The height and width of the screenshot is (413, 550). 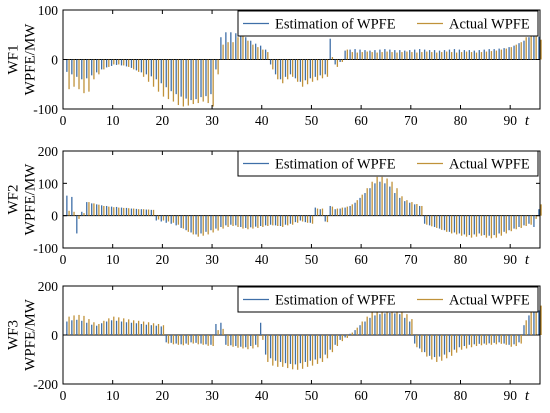 I want to click on y-axis-label: WF2, so click(x=13, y=200).